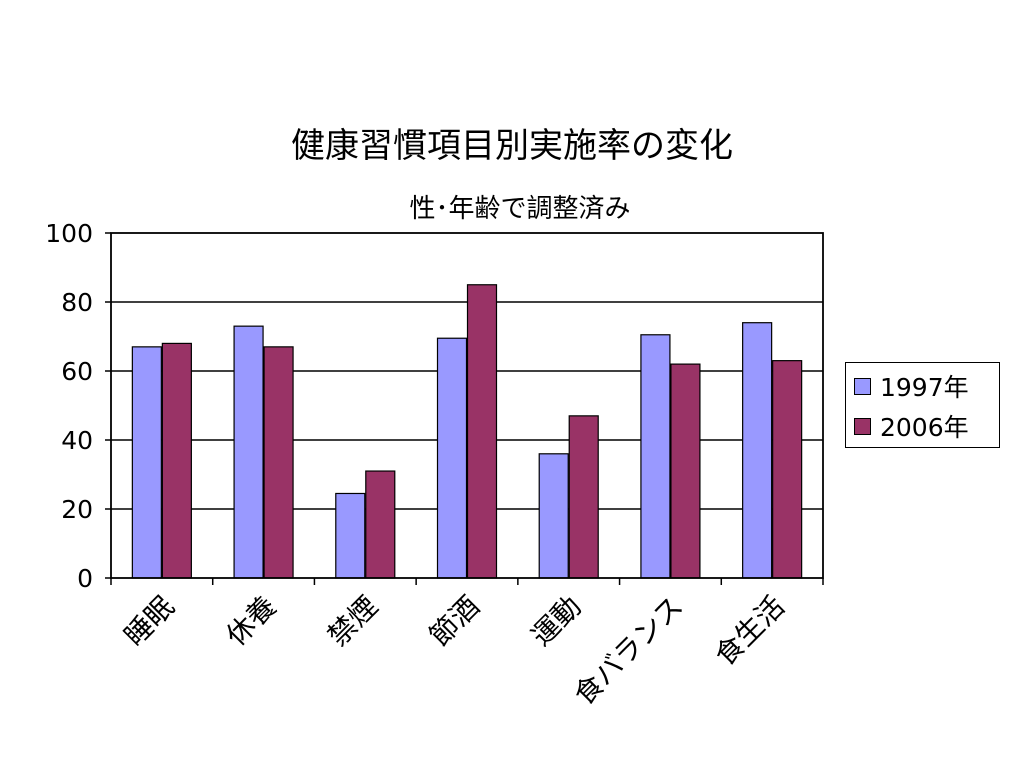 This screenshot has height=768, width=1024. I want to click on x-tick-label: 節酒, so click(454, 621).